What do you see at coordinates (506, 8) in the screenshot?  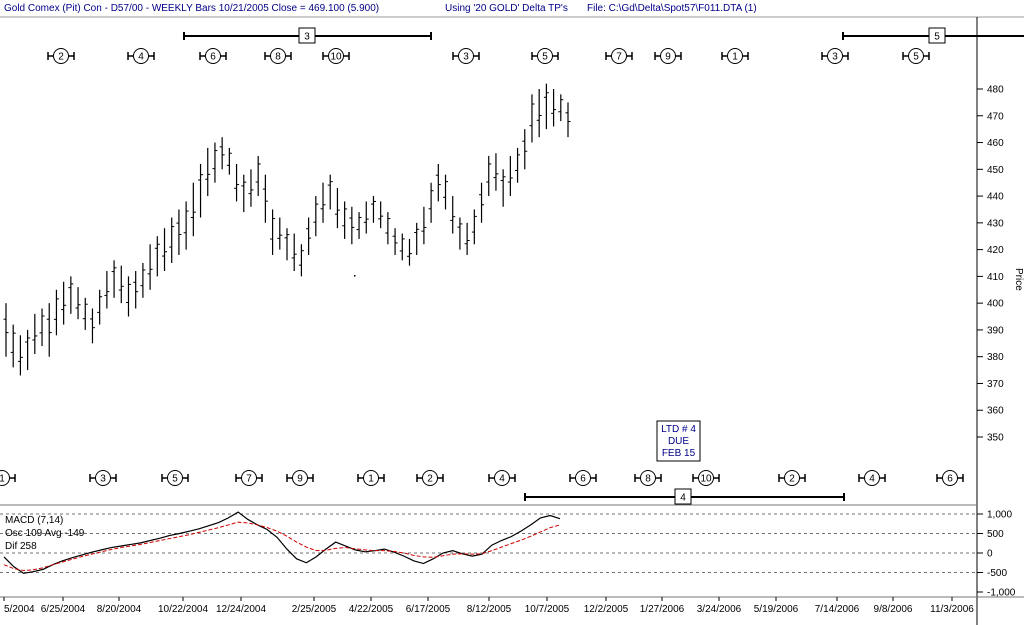 I see `turning-points-label: Using '20 GOLD' Delta TP's` at bounding box center [506, 8].